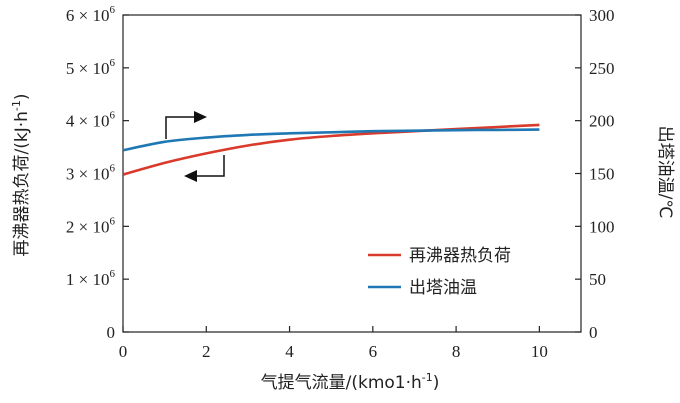 This screenshot has height=403, width=680. Describe the element at coordinates (373, 351) in the screenshot. I see `x-tick-label: 6` at that location.